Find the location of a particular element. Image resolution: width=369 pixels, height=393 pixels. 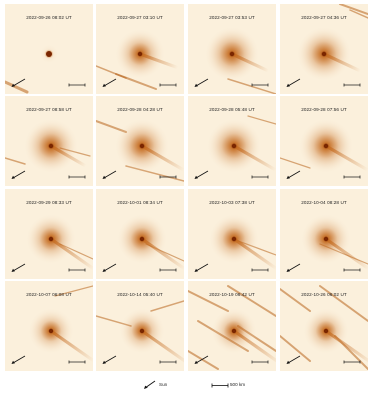

image-panel: 2022-10-03 07:38 UT is located at coordinates (232, 234).